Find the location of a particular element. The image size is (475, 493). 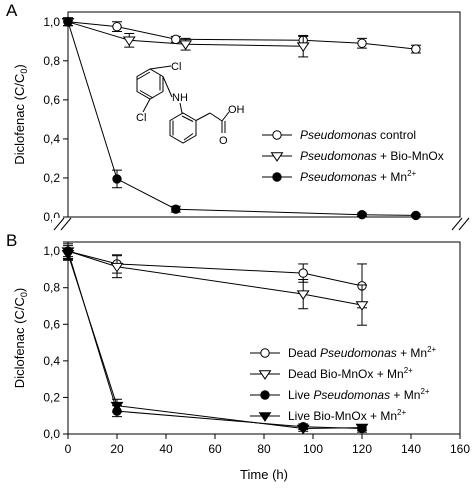

x-tick-label: 0 is located at coordinates (68, 449).